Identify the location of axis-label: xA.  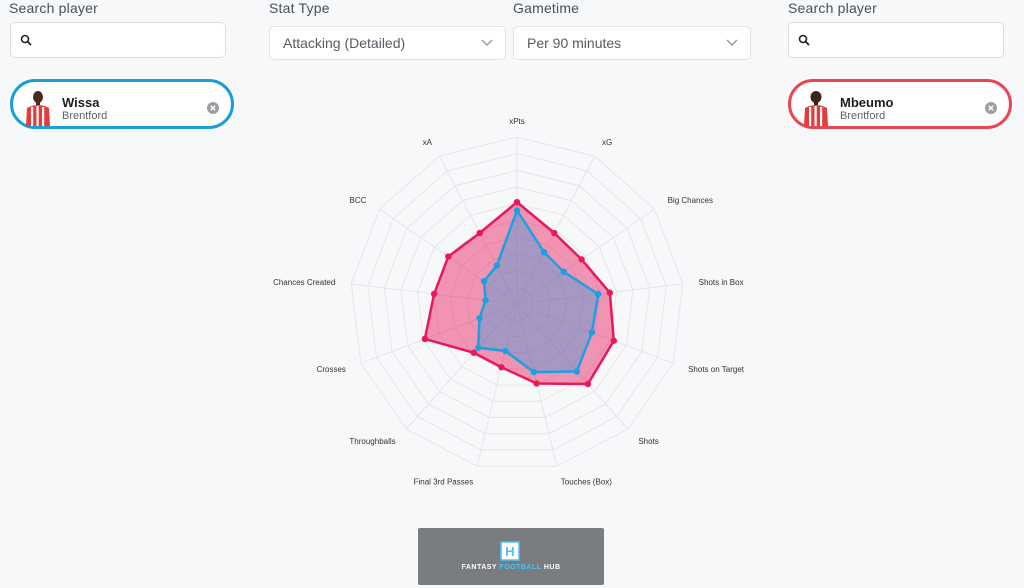
(428, 142).